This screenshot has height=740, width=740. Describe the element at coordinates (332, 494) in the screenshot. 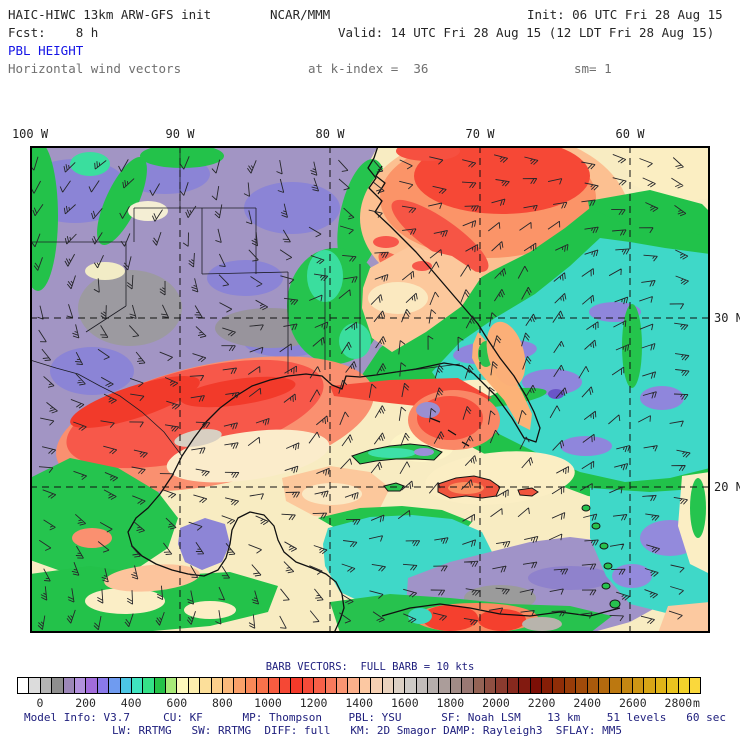

I see `nw-caribbean-cream` at that location.